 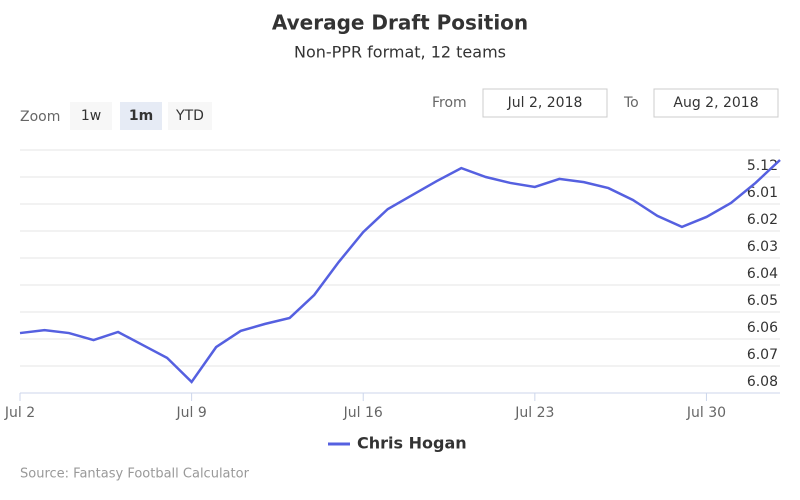 I want to click on zoom-button-label: YTD, so click(x=189, y=116).